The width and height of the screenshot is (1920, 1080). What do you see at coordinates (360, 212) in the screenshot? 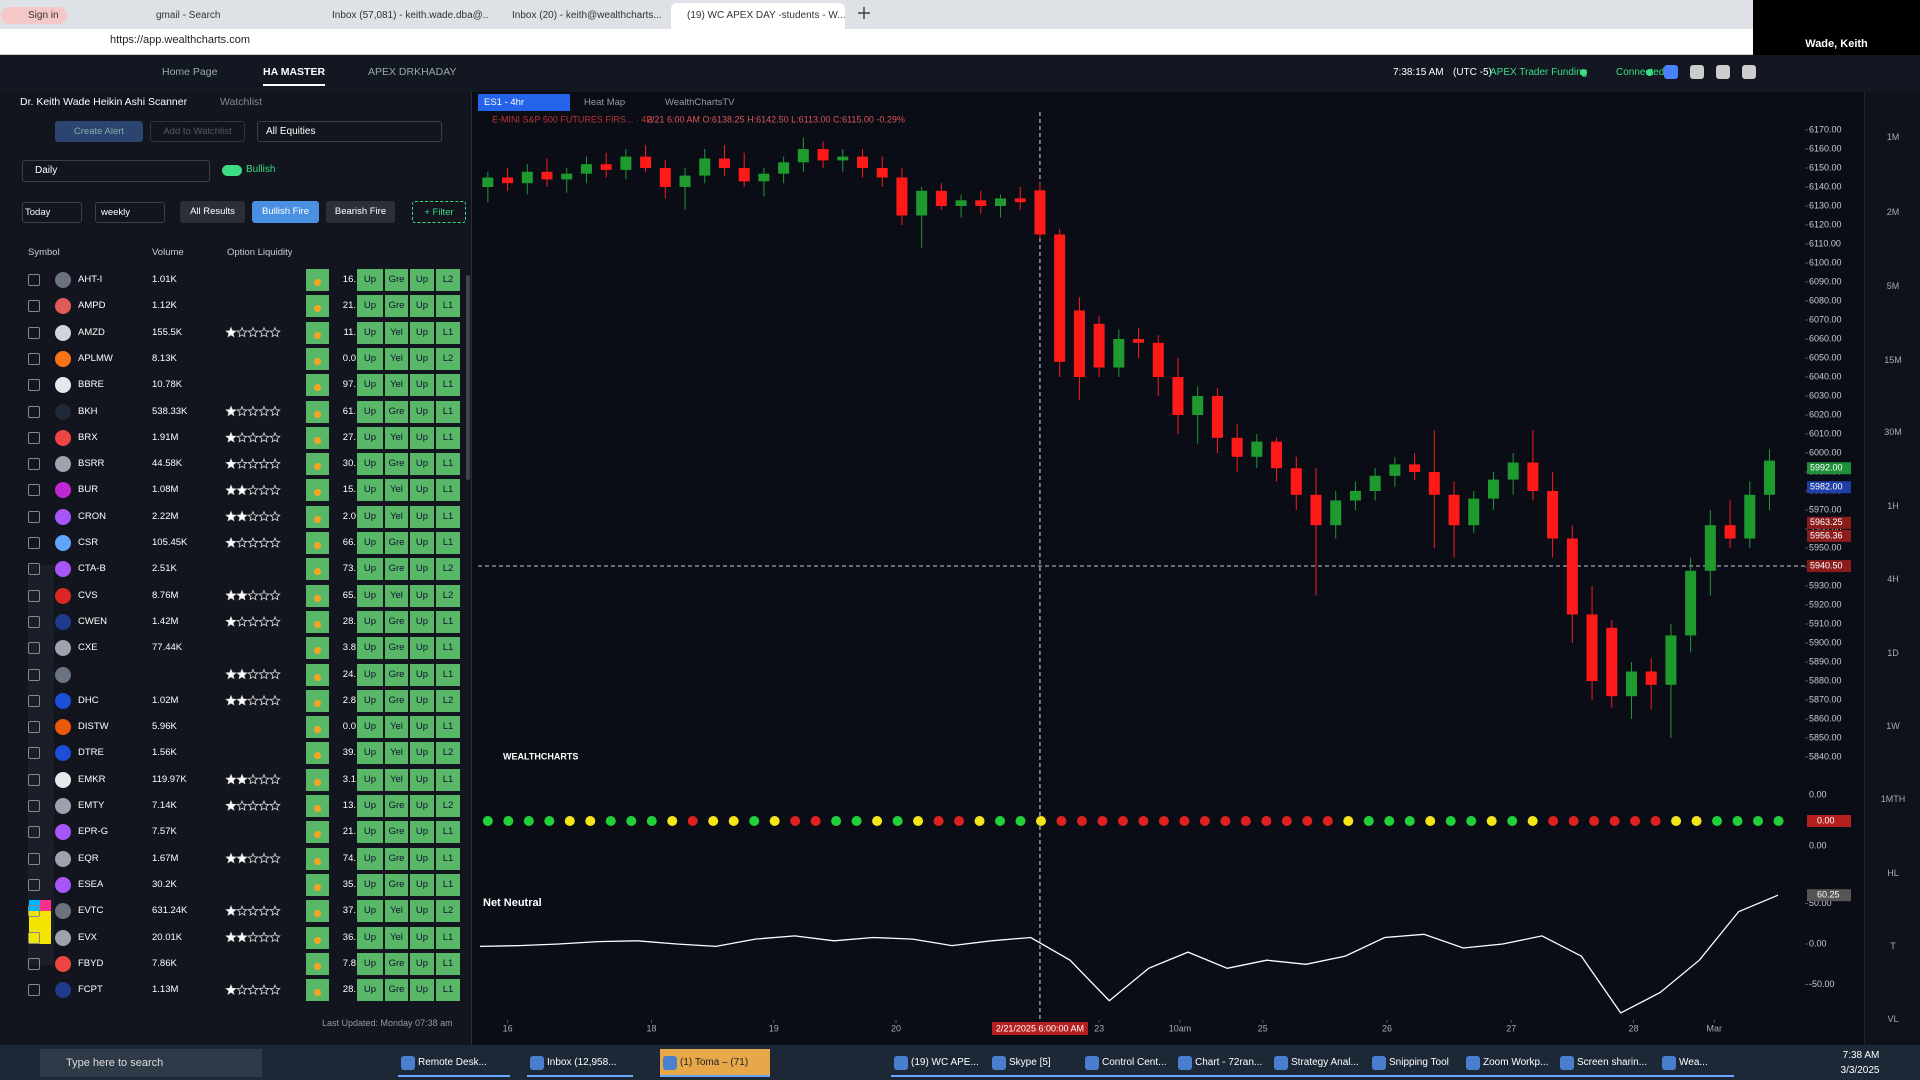
I see `view-button: Bearish Fire` at bounding box center [360, 212].